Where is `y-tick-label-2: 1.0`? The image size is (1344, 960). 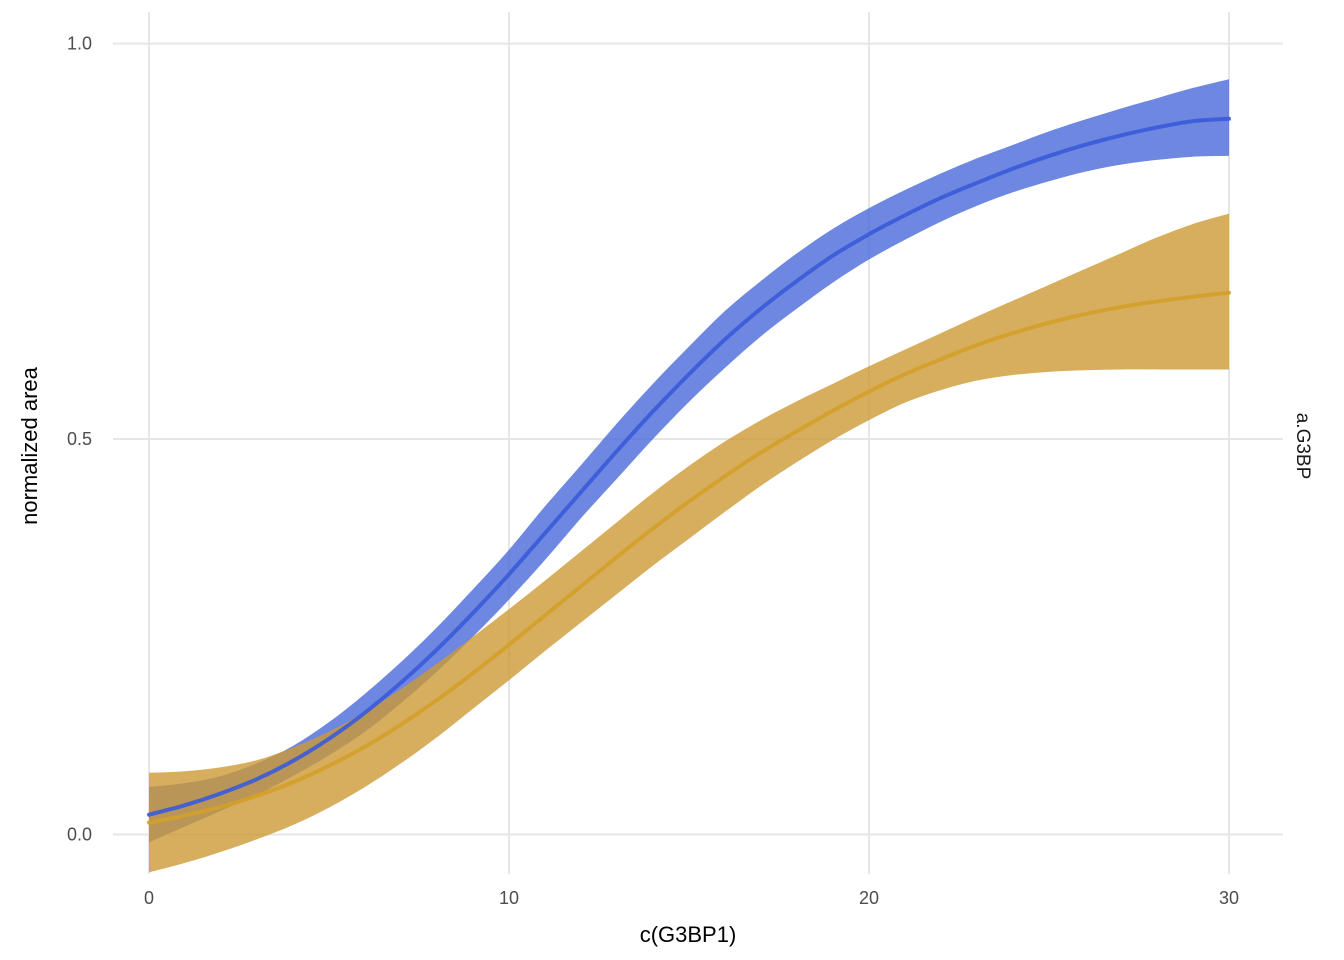
y-tick-label-2: 1.0 is located at coordinates (79, 44).